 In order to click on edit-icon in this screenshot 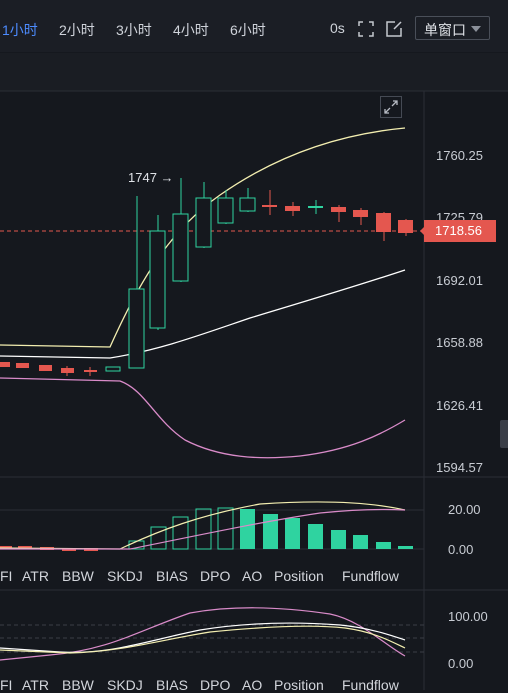, I will do `click(394, 29)`.